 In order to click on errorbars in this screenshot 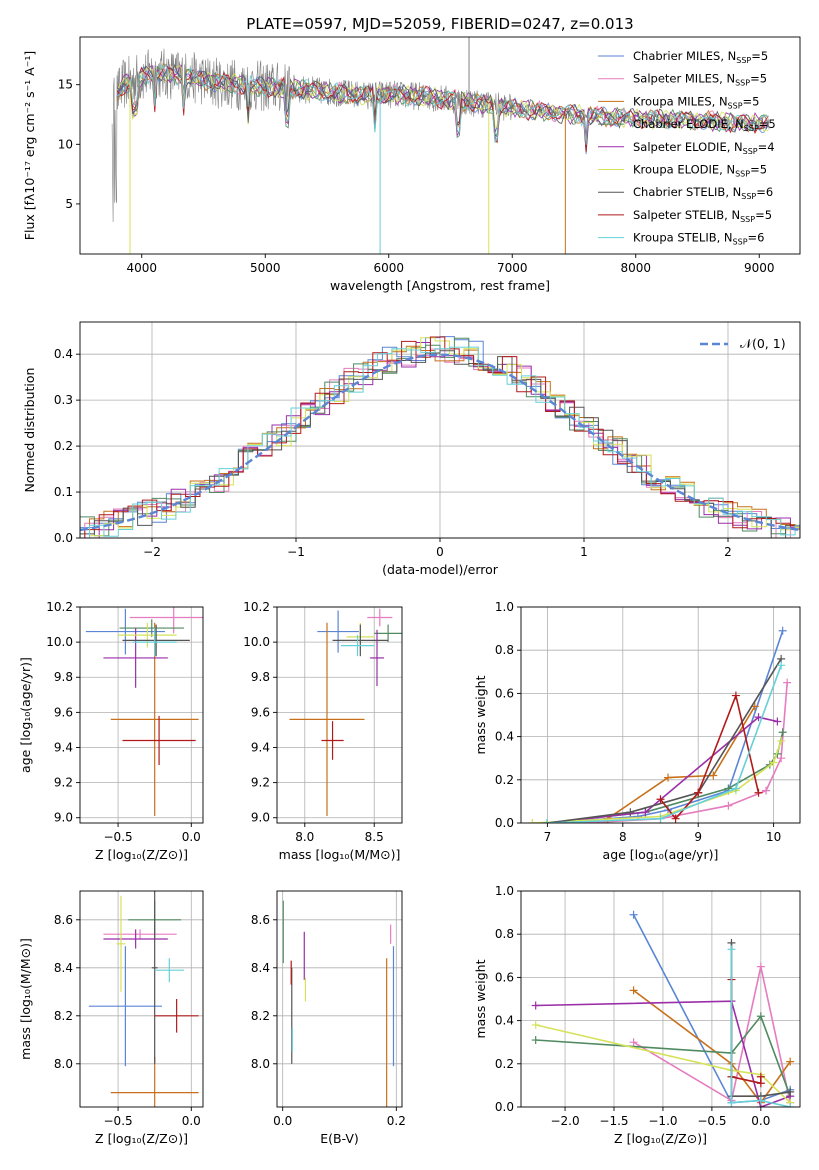, I will do `click(144, 711)`.